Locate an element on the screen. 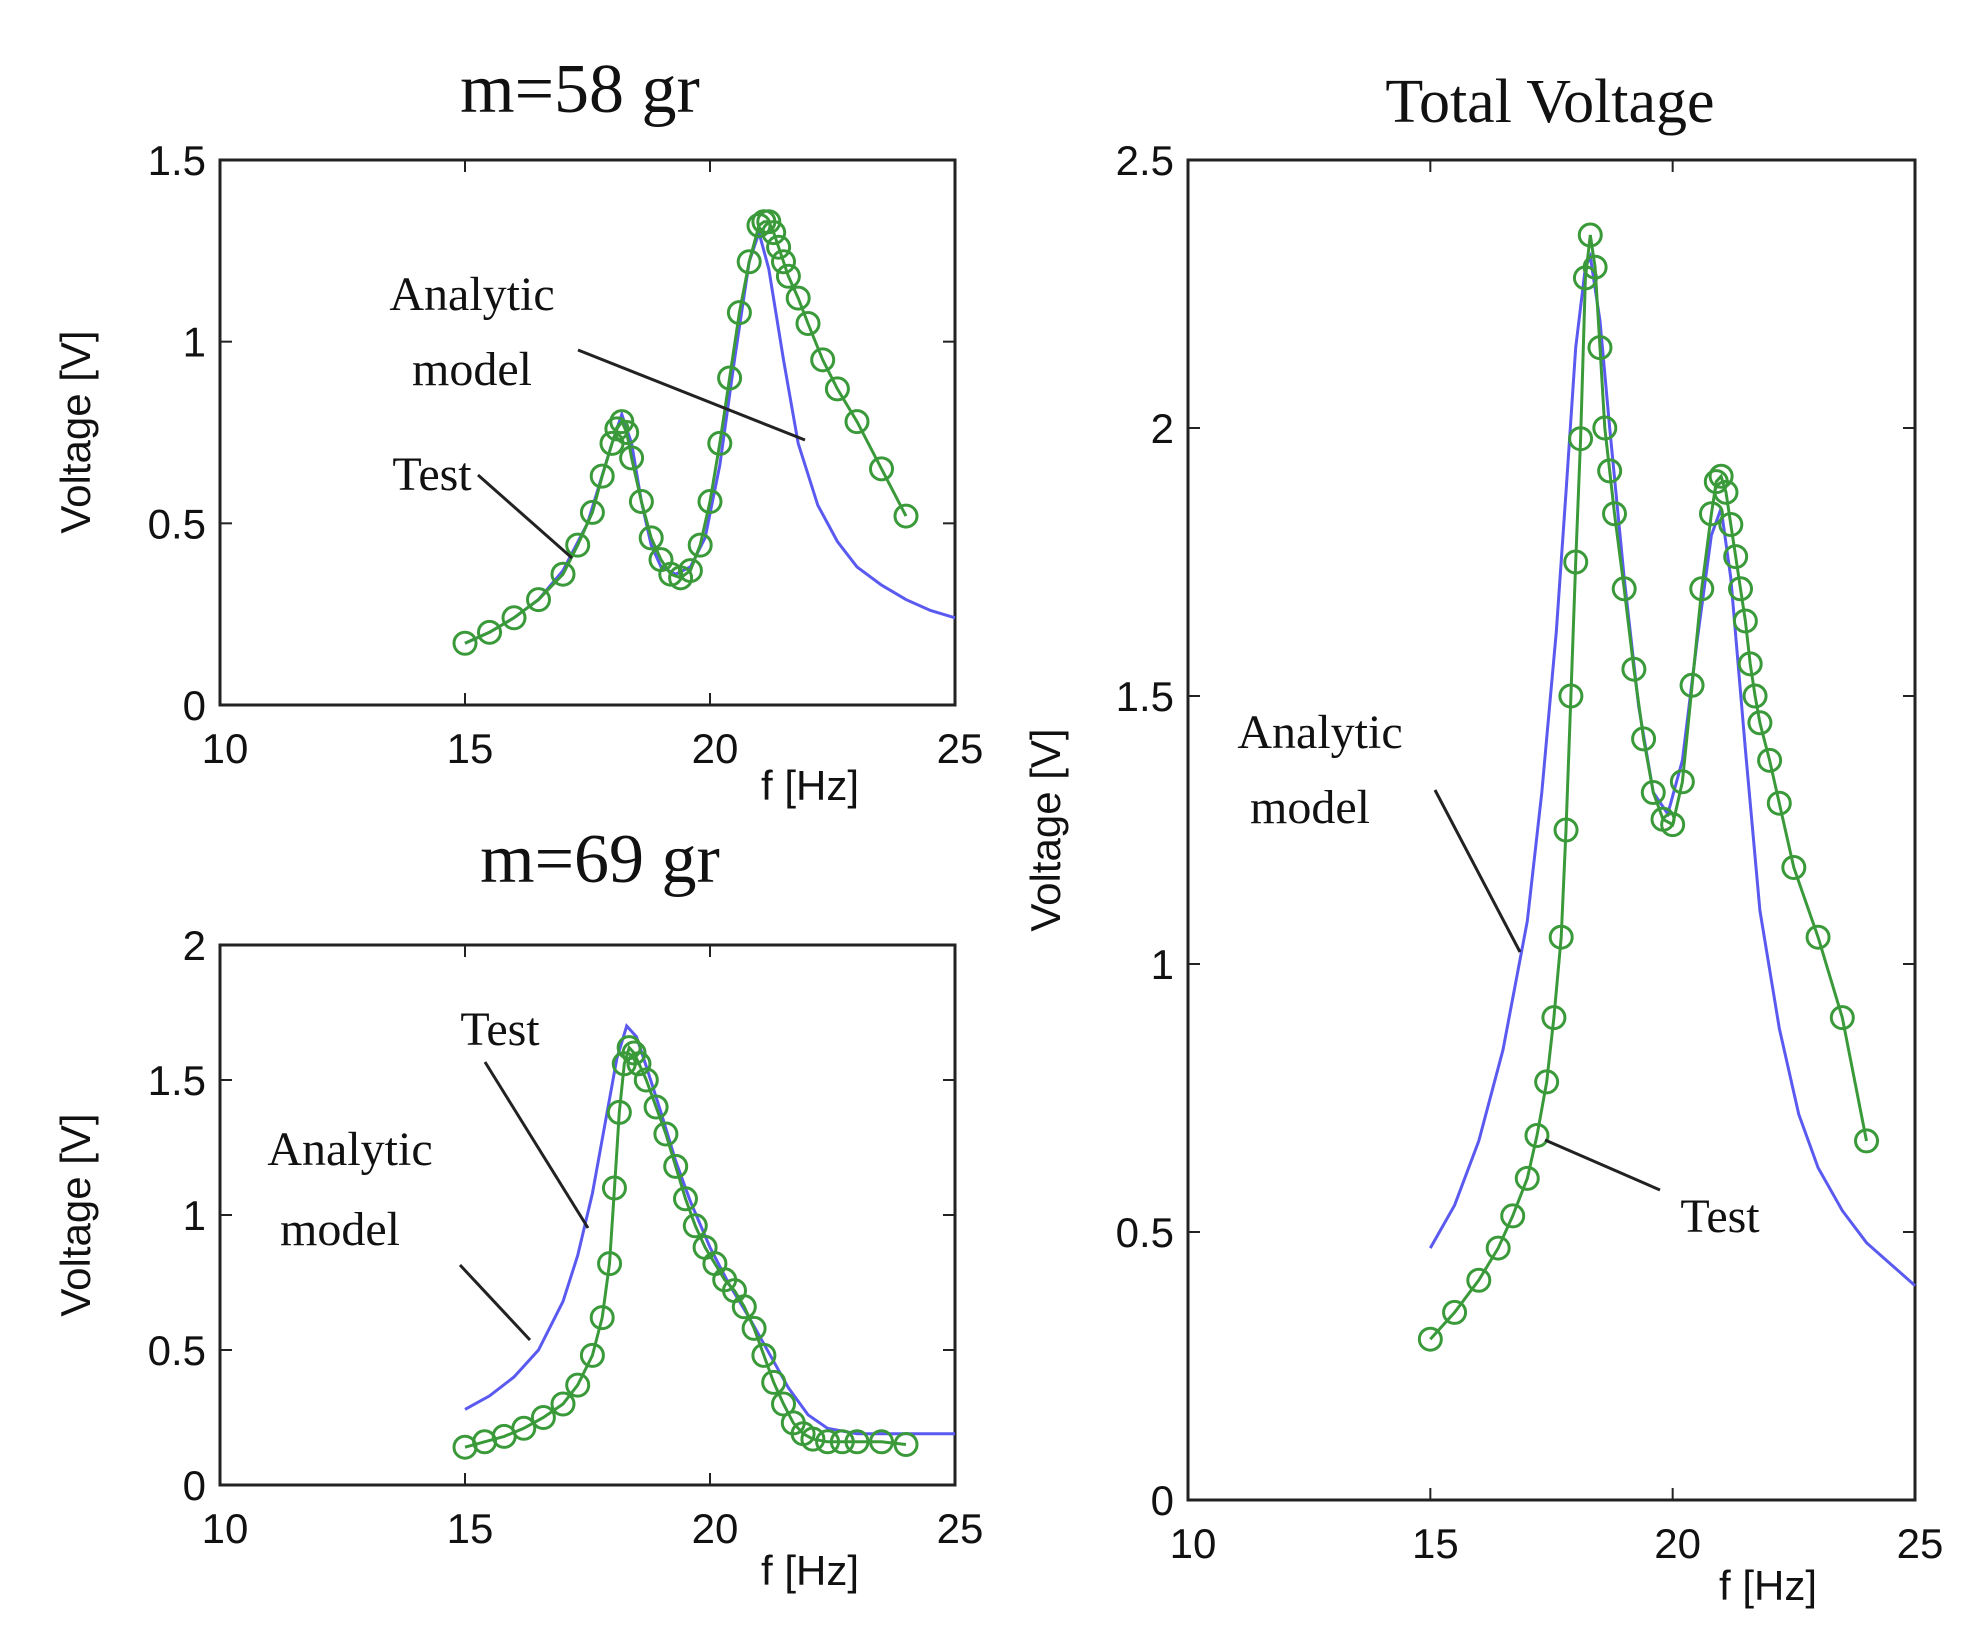 This screenshot has width=1968, height=1650. chart-total-annotation-test-leader is located at coordinates (1602, 1165).